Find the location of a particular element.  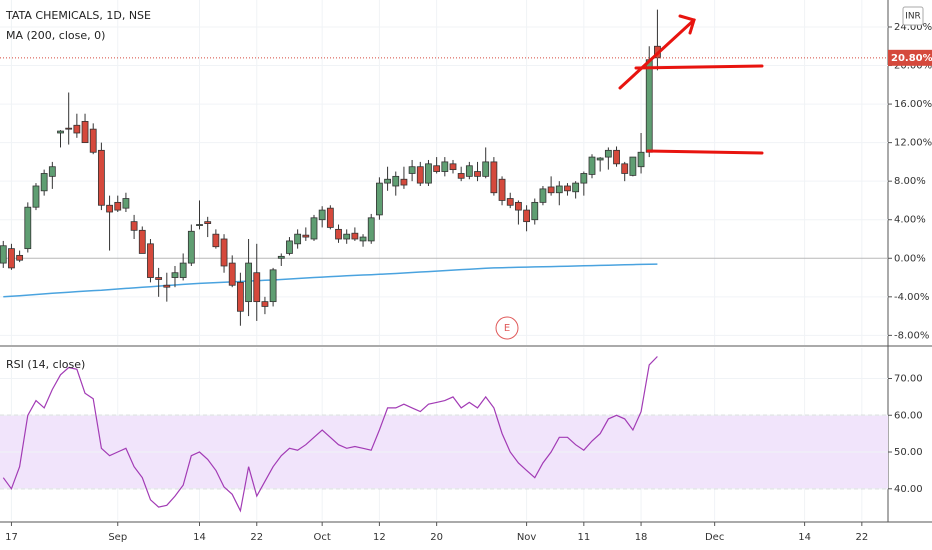

last-price-tag is located at coordinates (910, 57).